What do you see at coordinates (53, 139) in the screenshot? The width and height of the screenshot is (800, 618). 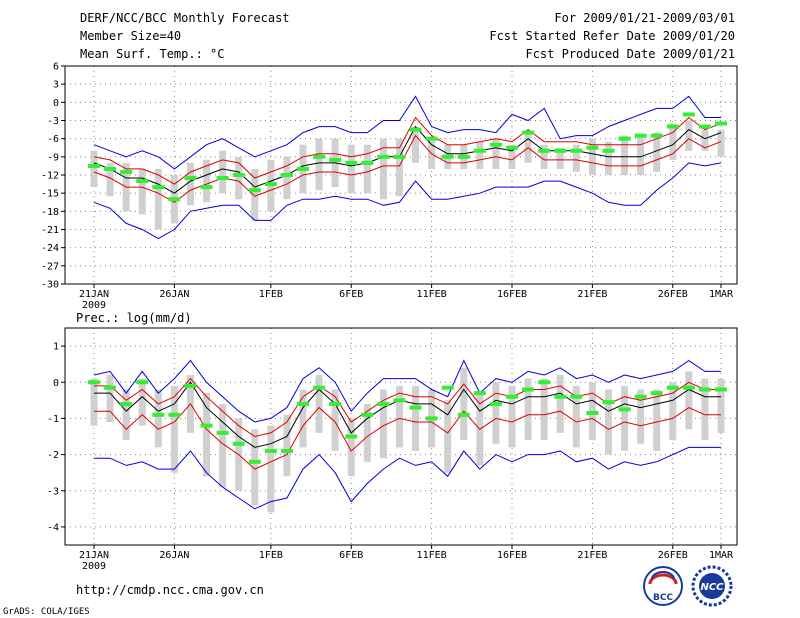 I see `y-tick-label: -6` at bounding box center [53, 139].